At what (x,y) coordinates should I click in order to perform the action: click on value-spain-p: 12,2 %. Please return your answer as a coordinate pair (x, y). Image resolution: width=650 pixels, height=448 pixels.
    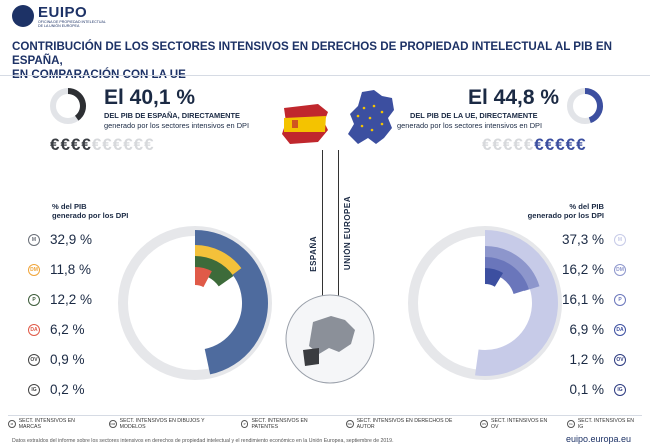
    Looking at the image, I should click on (71, 299).